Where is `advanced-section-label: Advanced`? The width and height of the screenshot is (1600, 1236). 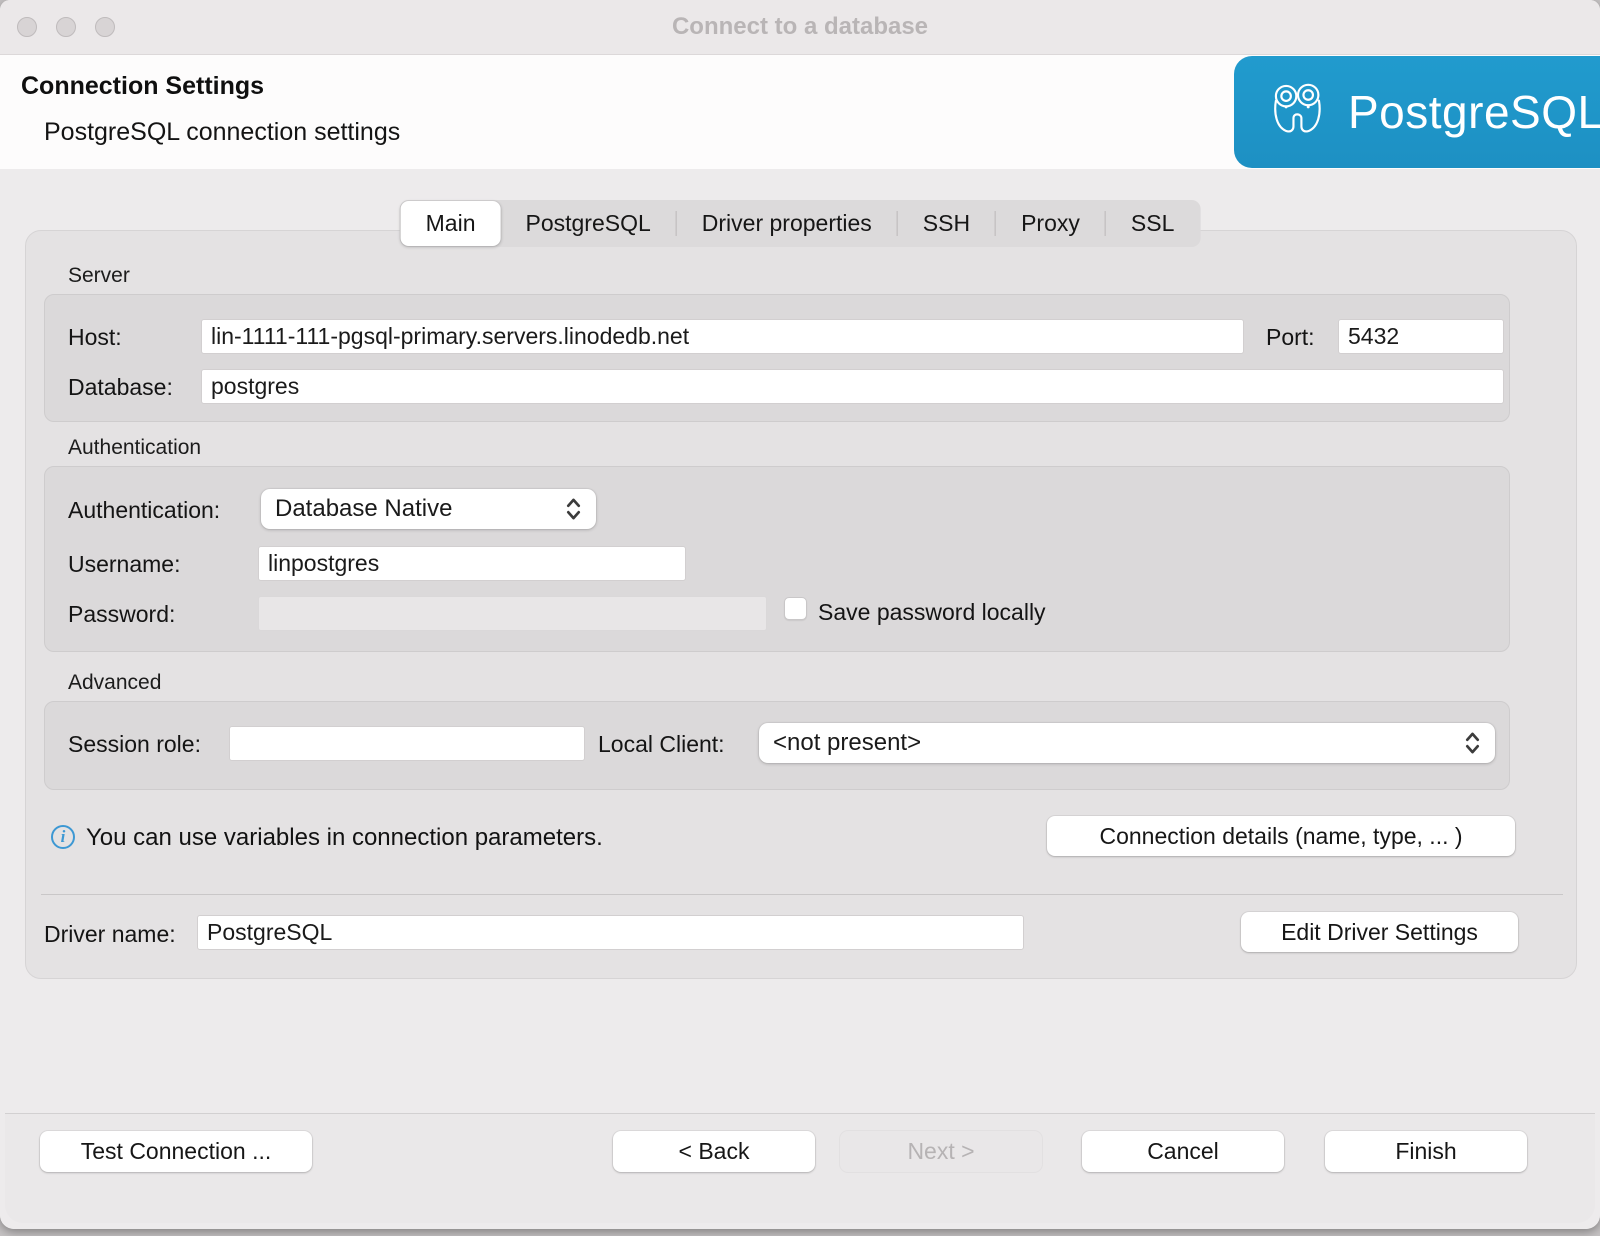
advanced-section-label: Advanced is located at coordinates (115, 682).